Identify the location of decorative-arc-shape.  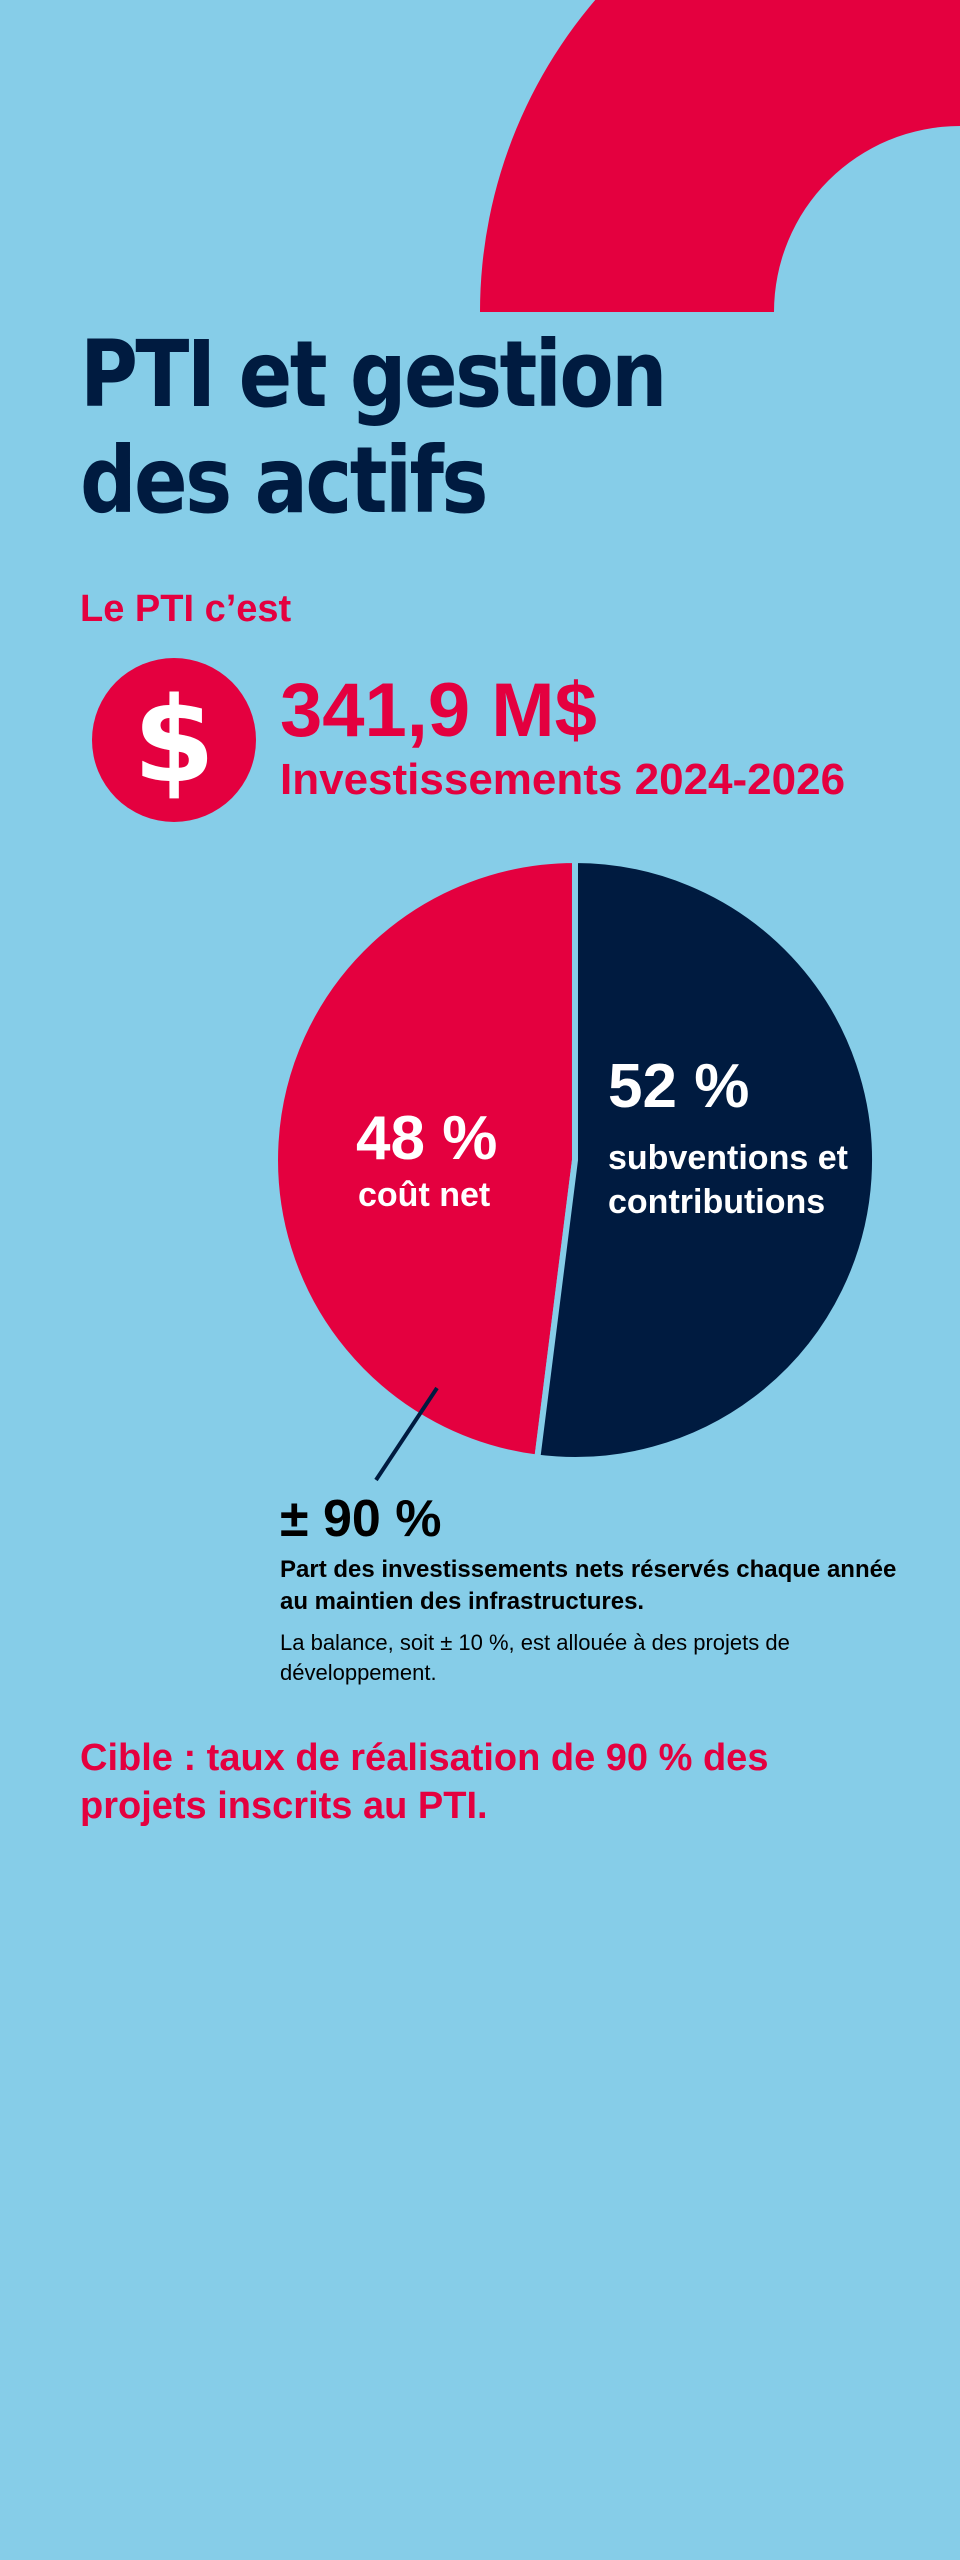
(720, 156).